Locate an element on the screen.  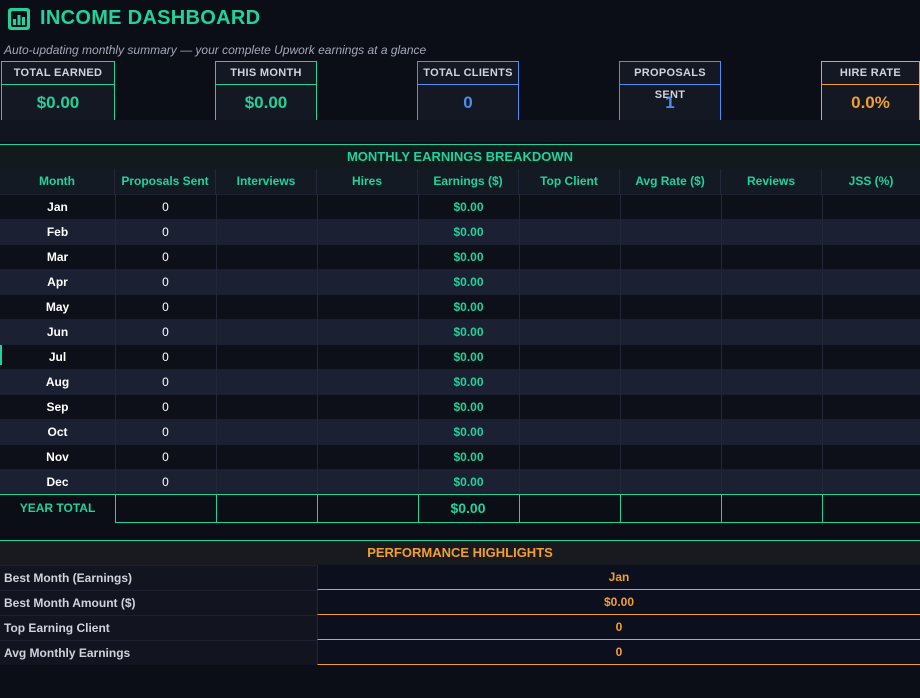
kpi-value: 1 is located at coordinates (670, 103).